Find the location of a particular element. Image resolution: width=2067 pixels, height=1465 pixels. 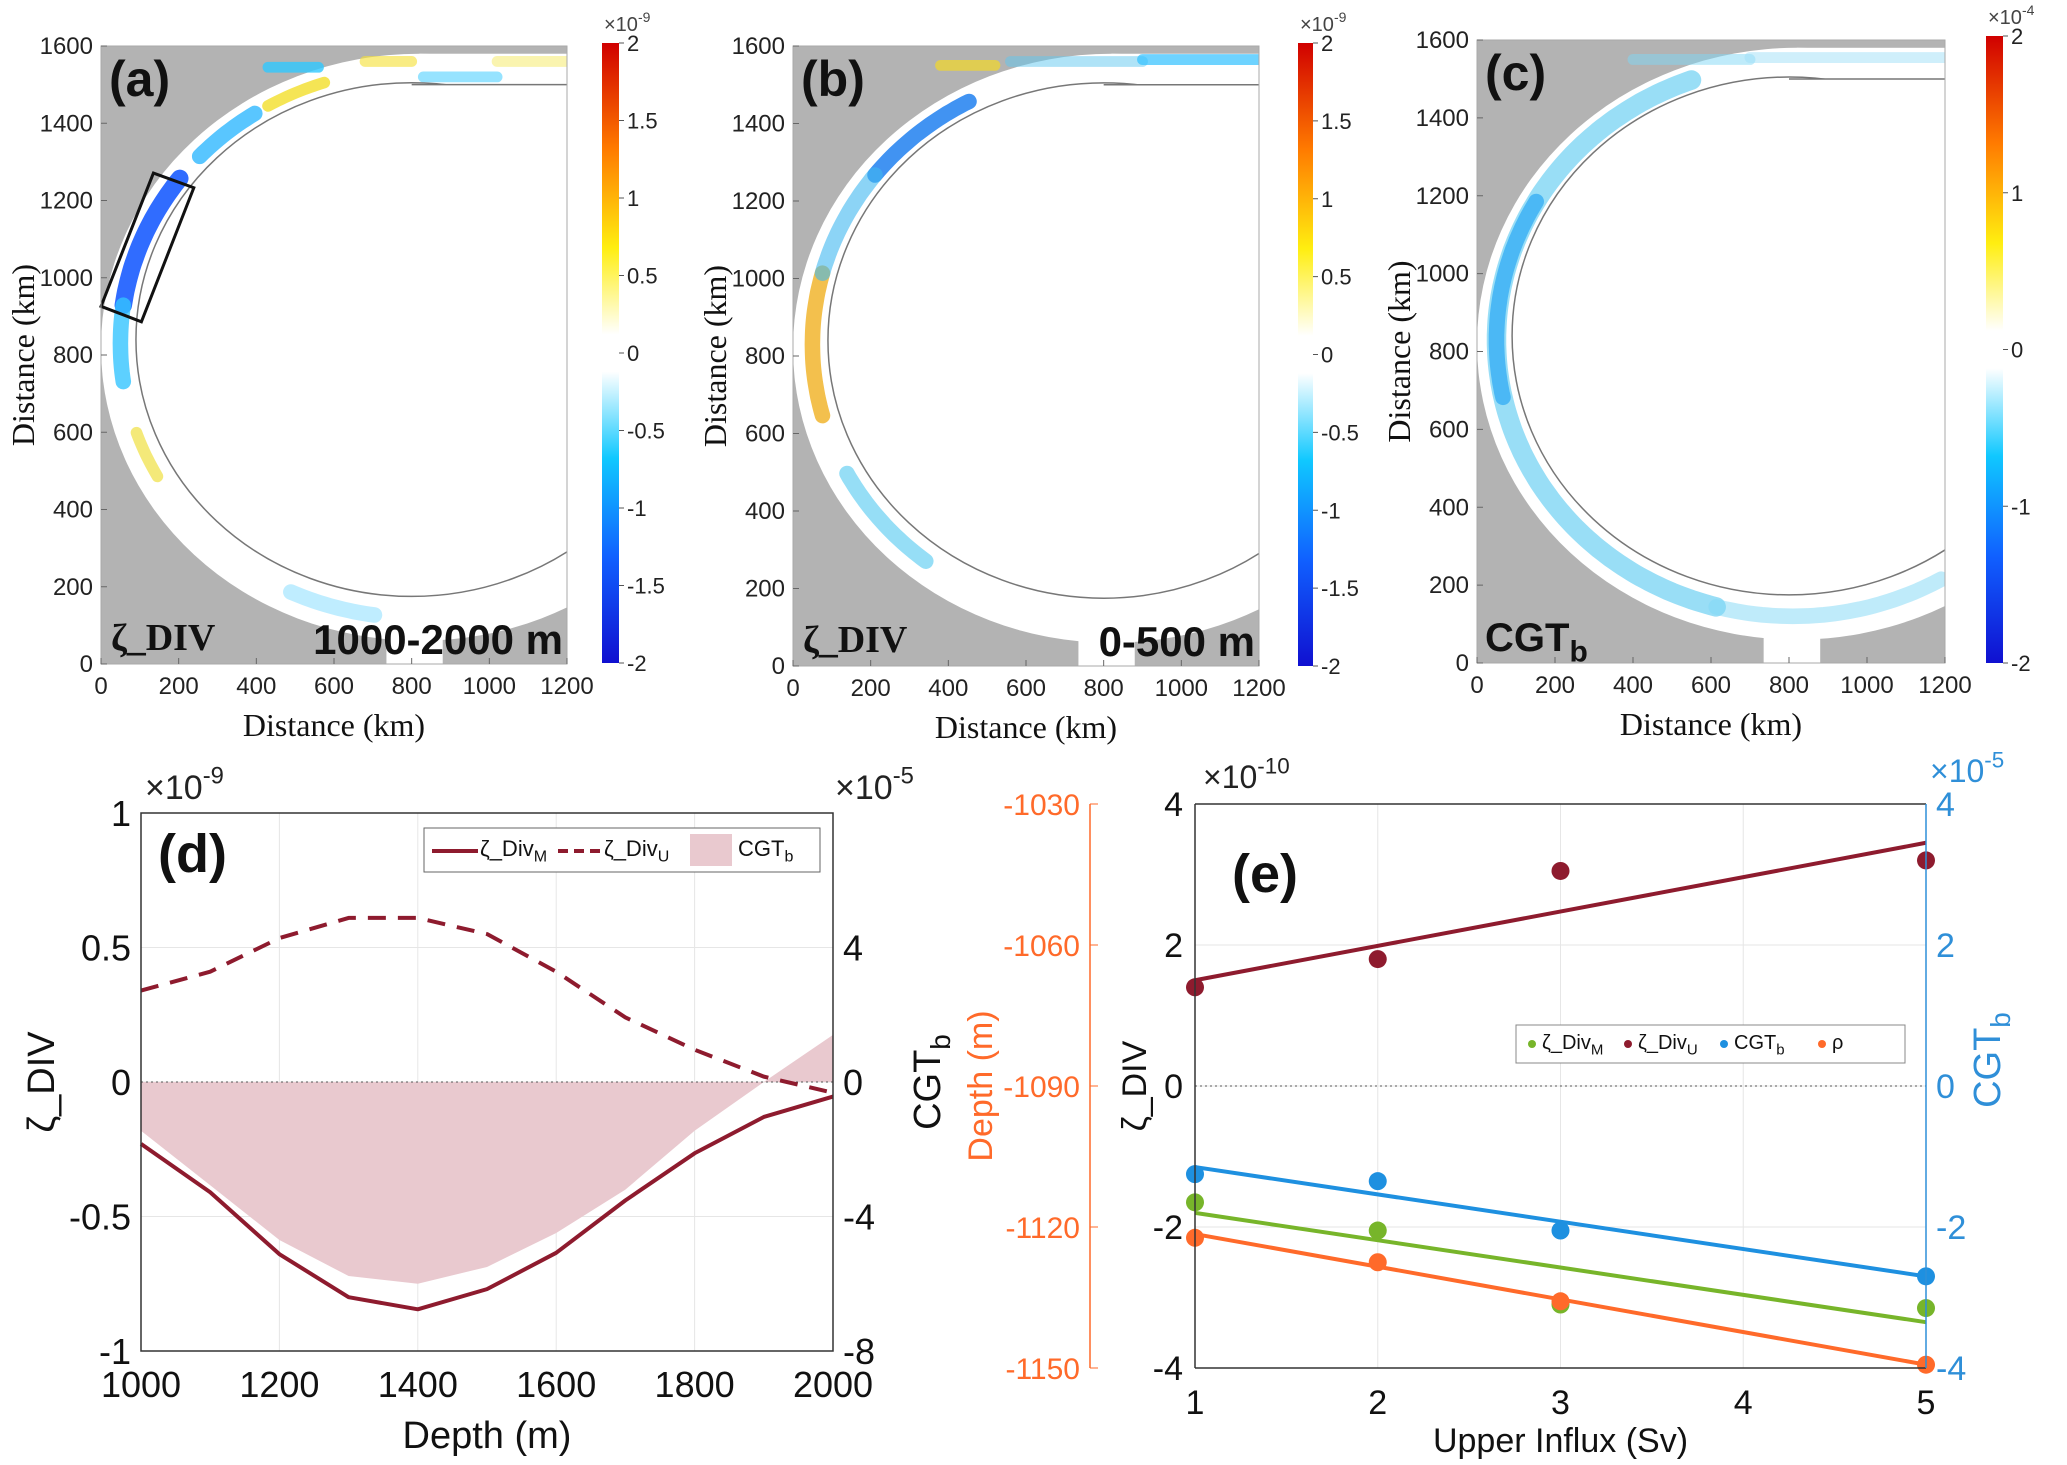

depth-range-annotation: 1000-2000 m is located at coordinates (438, 639).